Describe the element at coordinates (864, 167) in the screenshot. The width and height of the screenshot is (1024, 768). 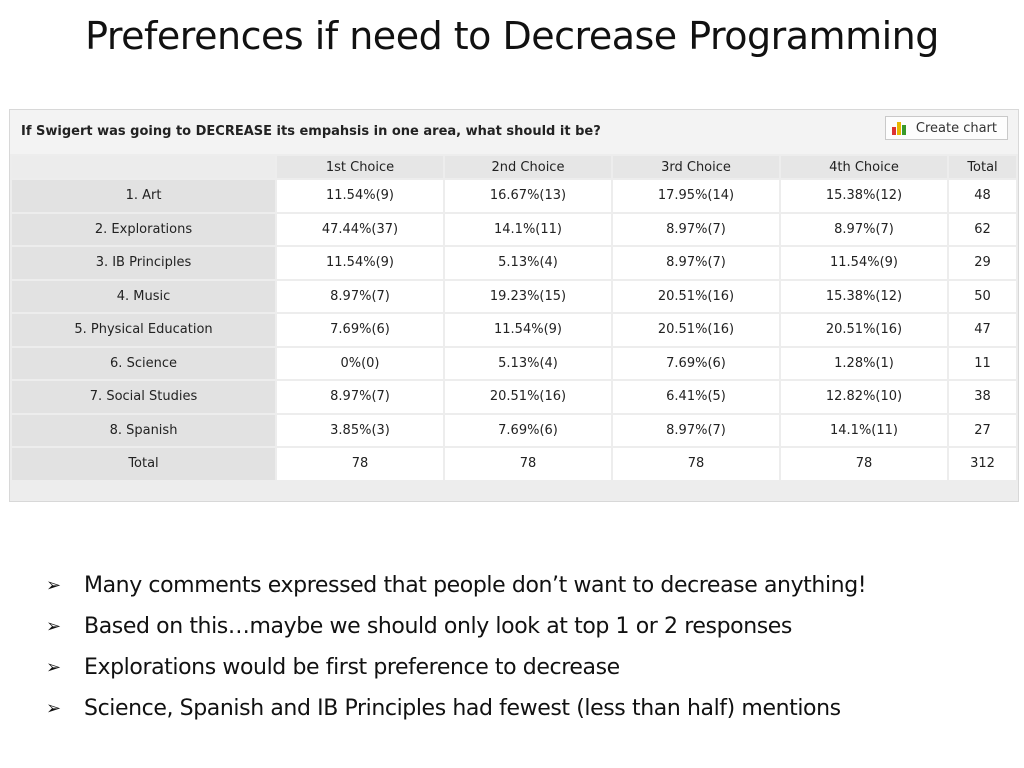
I see `column-header: 4th Choice` at that location.